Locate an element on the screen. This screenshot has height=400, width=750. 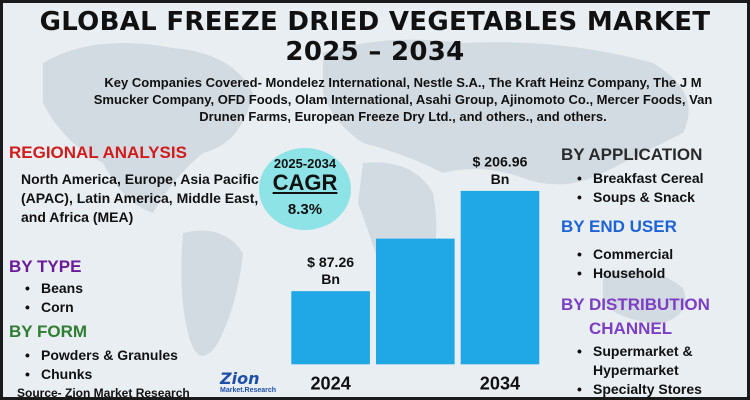
by-end-user-list: Commercial Household is located at coordinates (623, 264).